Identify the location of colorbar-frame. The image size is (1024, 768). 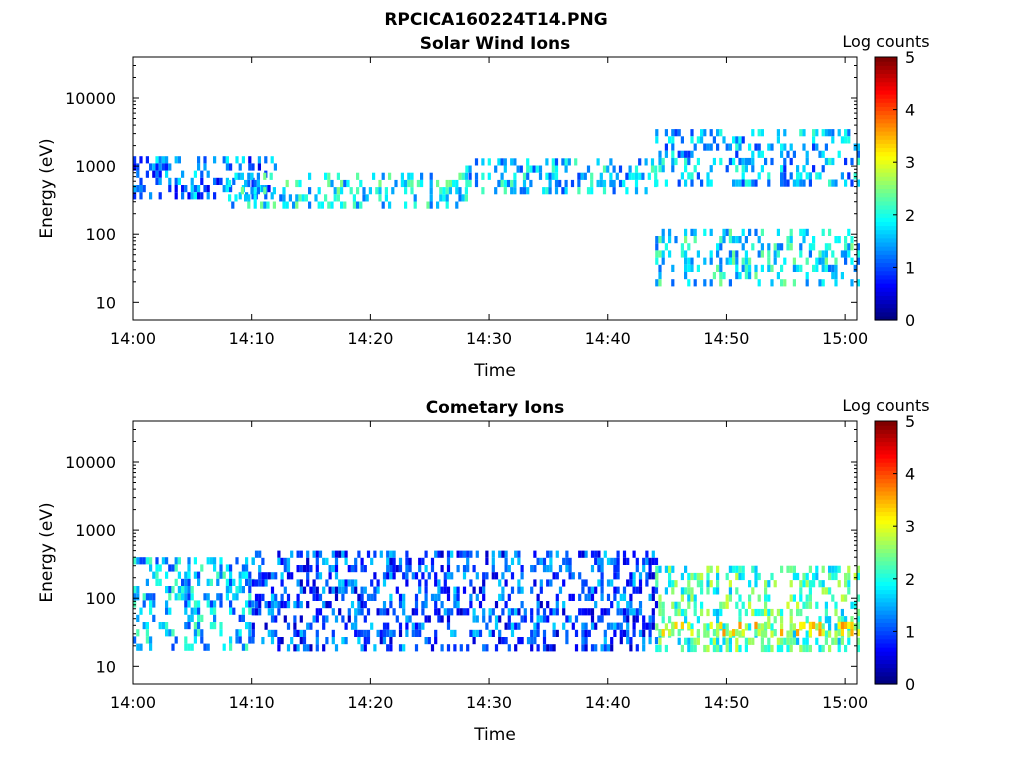
(886, 552).